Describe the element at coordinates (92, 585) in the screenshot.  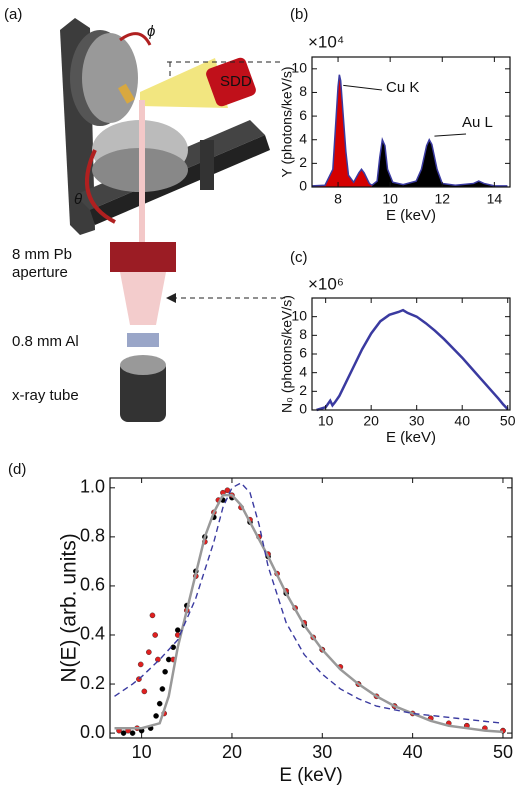
I see `y-tick-label: 0.6` at that location.